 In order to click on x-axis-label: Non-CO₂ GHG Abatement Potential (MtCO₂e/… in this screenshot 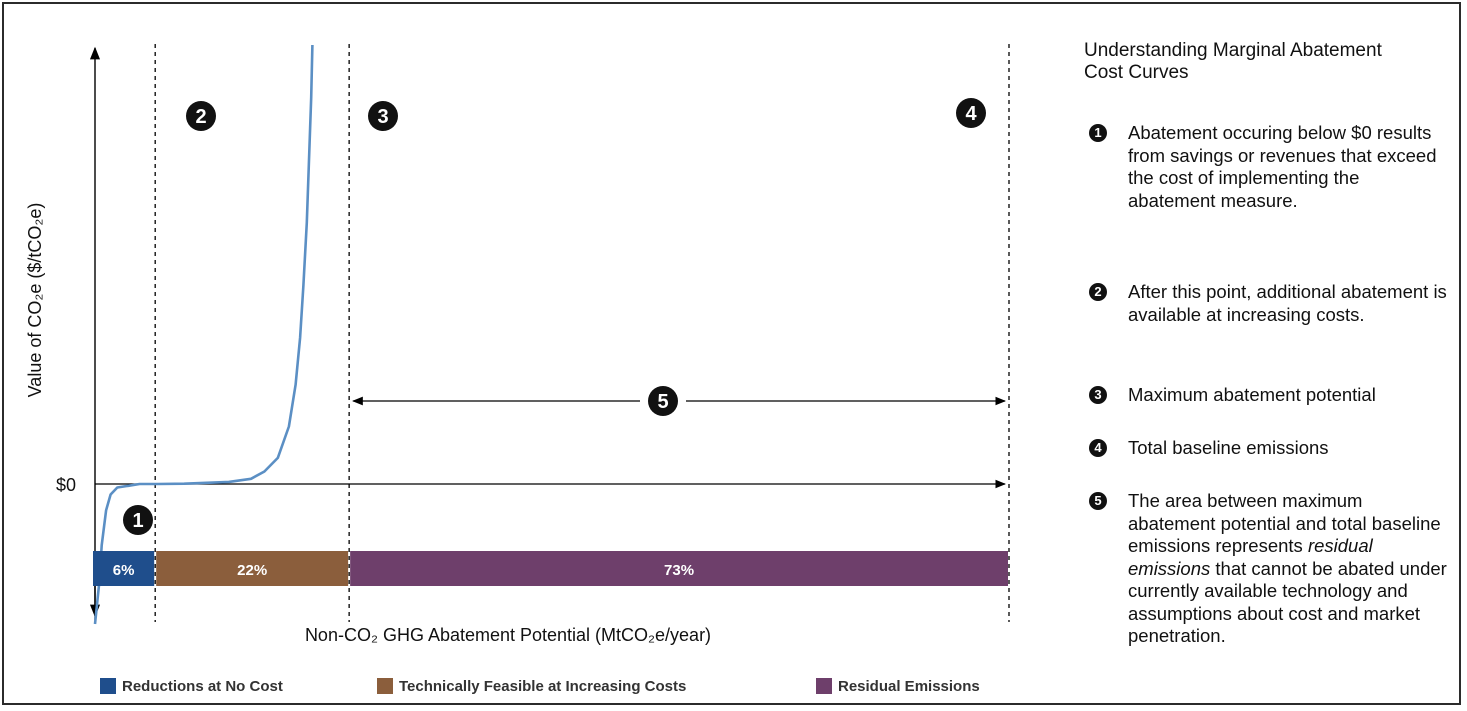, I will do `click(508, 635)`.